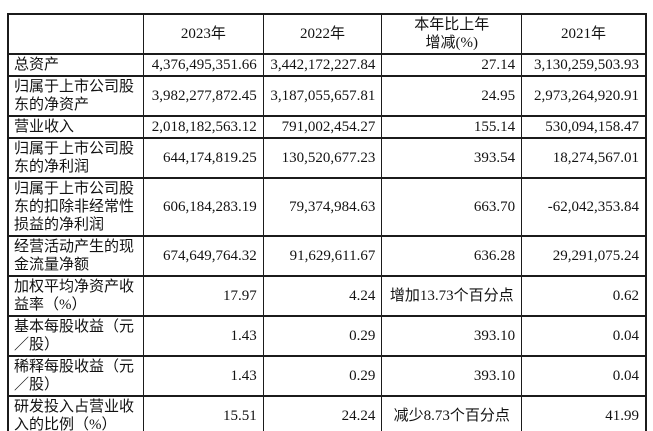 The image size is (653, 431). I want to click on metric-label: 研发投入占营业收 入的比例（%）, so click(76, 413).